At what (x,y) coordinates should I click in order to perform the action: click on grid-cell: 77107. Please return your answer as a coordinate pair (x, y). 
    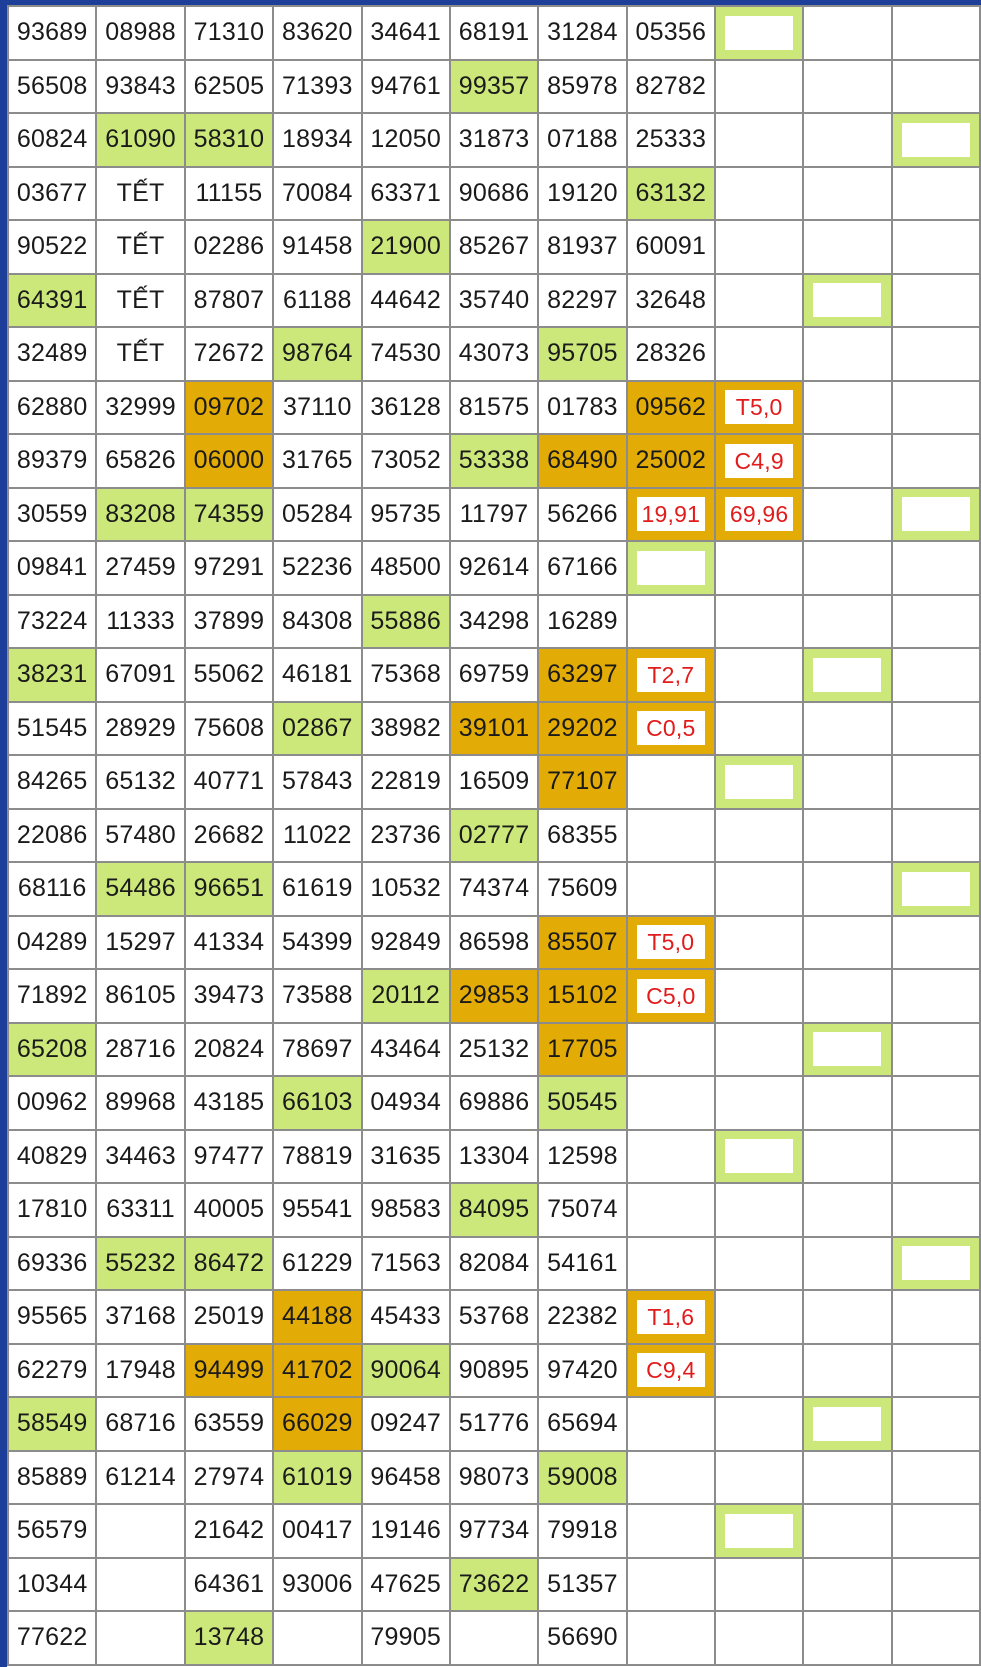
    Looking at the image, I should click on (582, 782).